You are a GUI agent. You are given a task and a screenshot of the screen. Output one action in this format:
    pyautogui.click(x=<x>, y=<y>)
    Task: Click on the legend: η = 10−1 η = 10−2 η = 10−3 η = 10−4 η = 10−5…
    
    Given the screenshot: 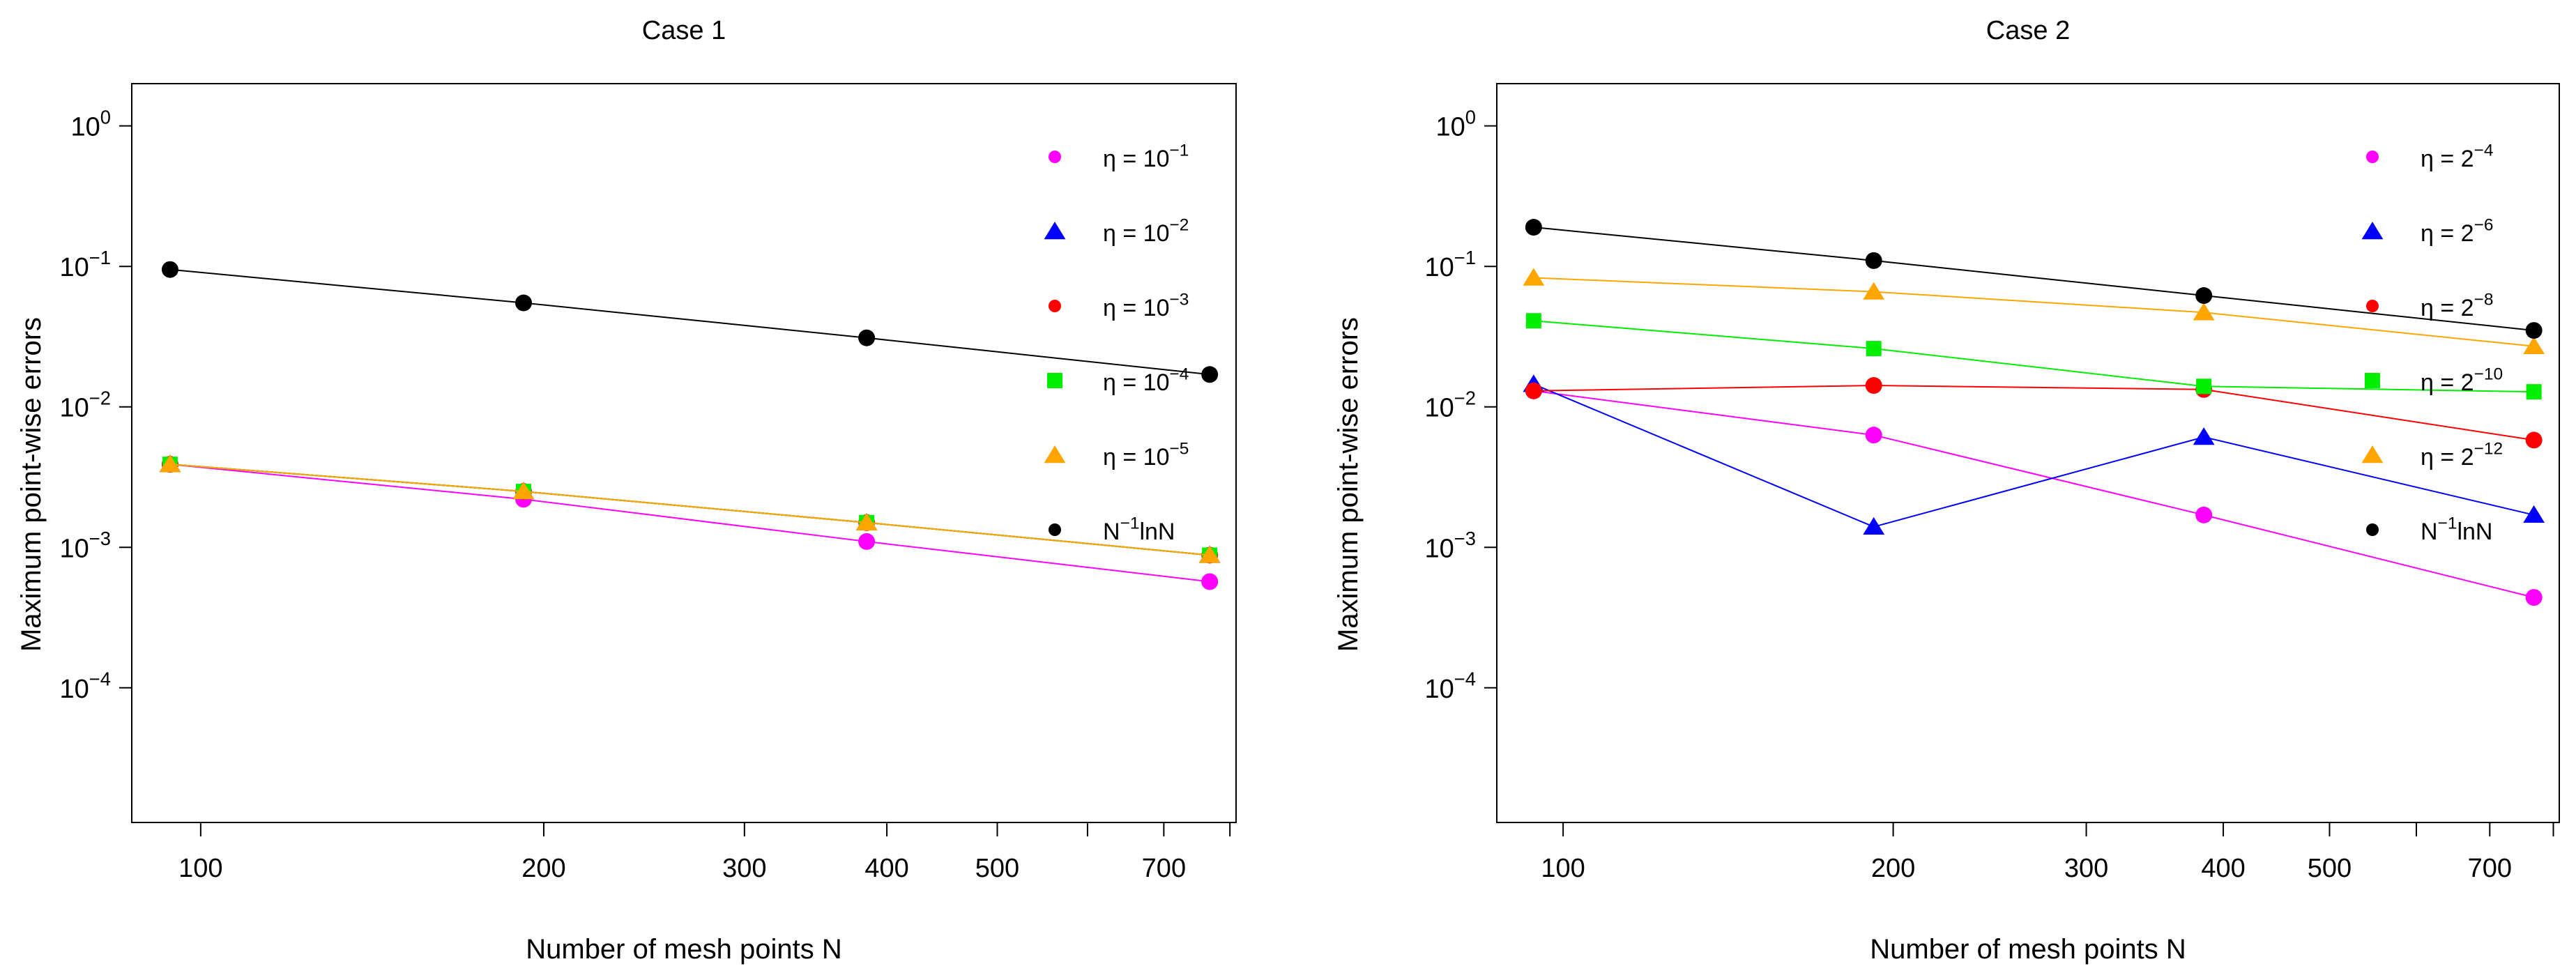 What is the action you would take?
    pyautogui.click(x=1116, y=343)
    